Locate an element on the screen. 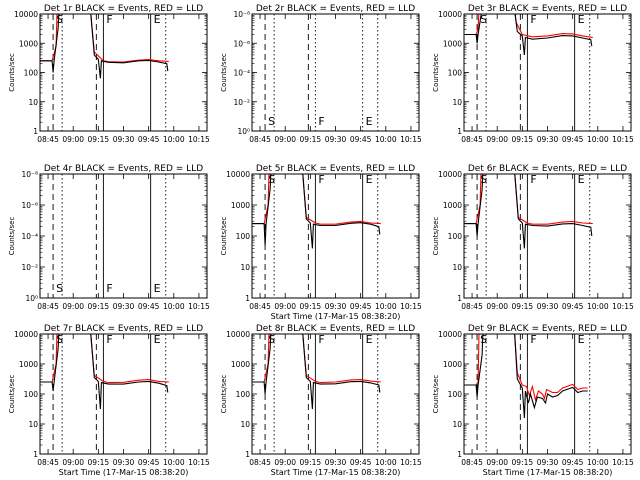  x-tick-label: 09:15 is located at coordinates (99, 139).